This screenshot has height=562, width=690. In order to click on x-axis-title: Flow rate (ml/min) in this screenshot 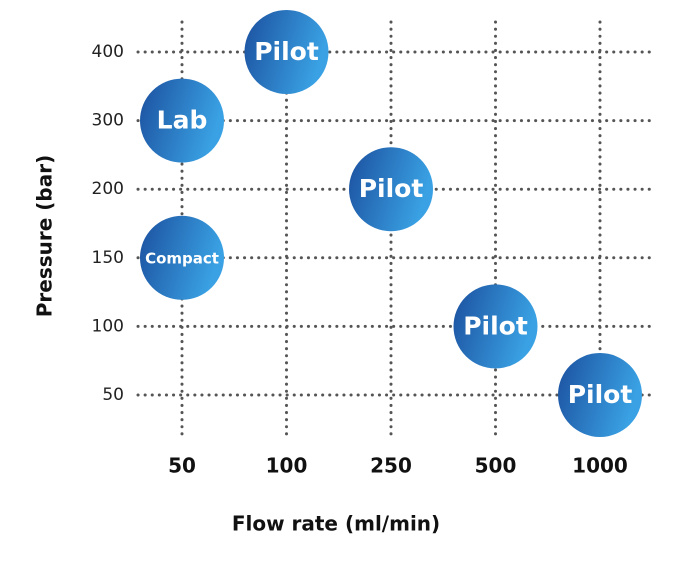, I will do `click(336, 524)`.